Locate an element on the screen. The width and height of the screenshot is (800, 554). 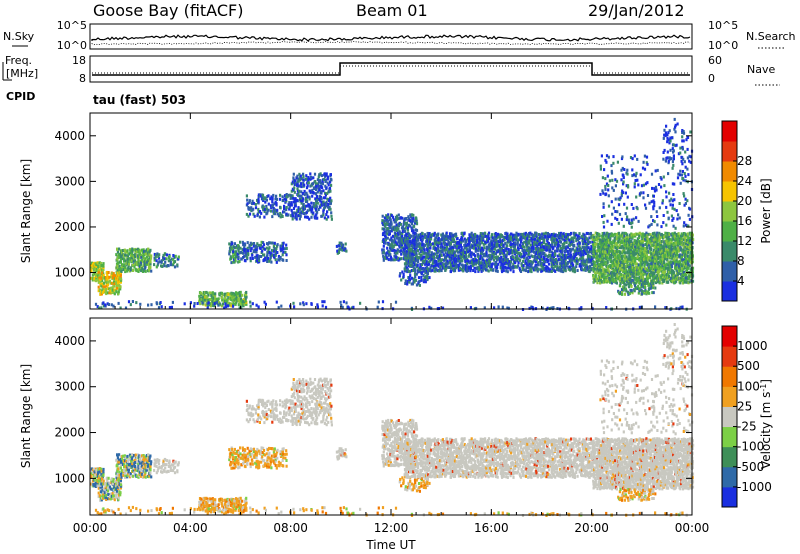
freq-right-tick-top: 60 is located at coordinates (715, 60).